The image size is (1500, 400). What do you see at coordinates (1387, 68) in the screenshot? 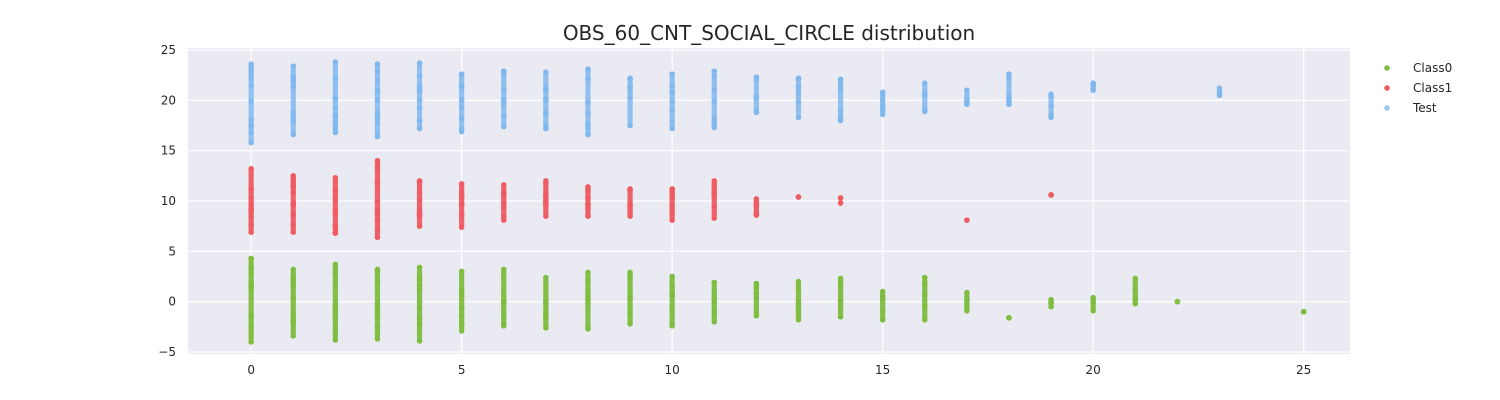
I see `legend-marker` at bounding box center [1387, 68].